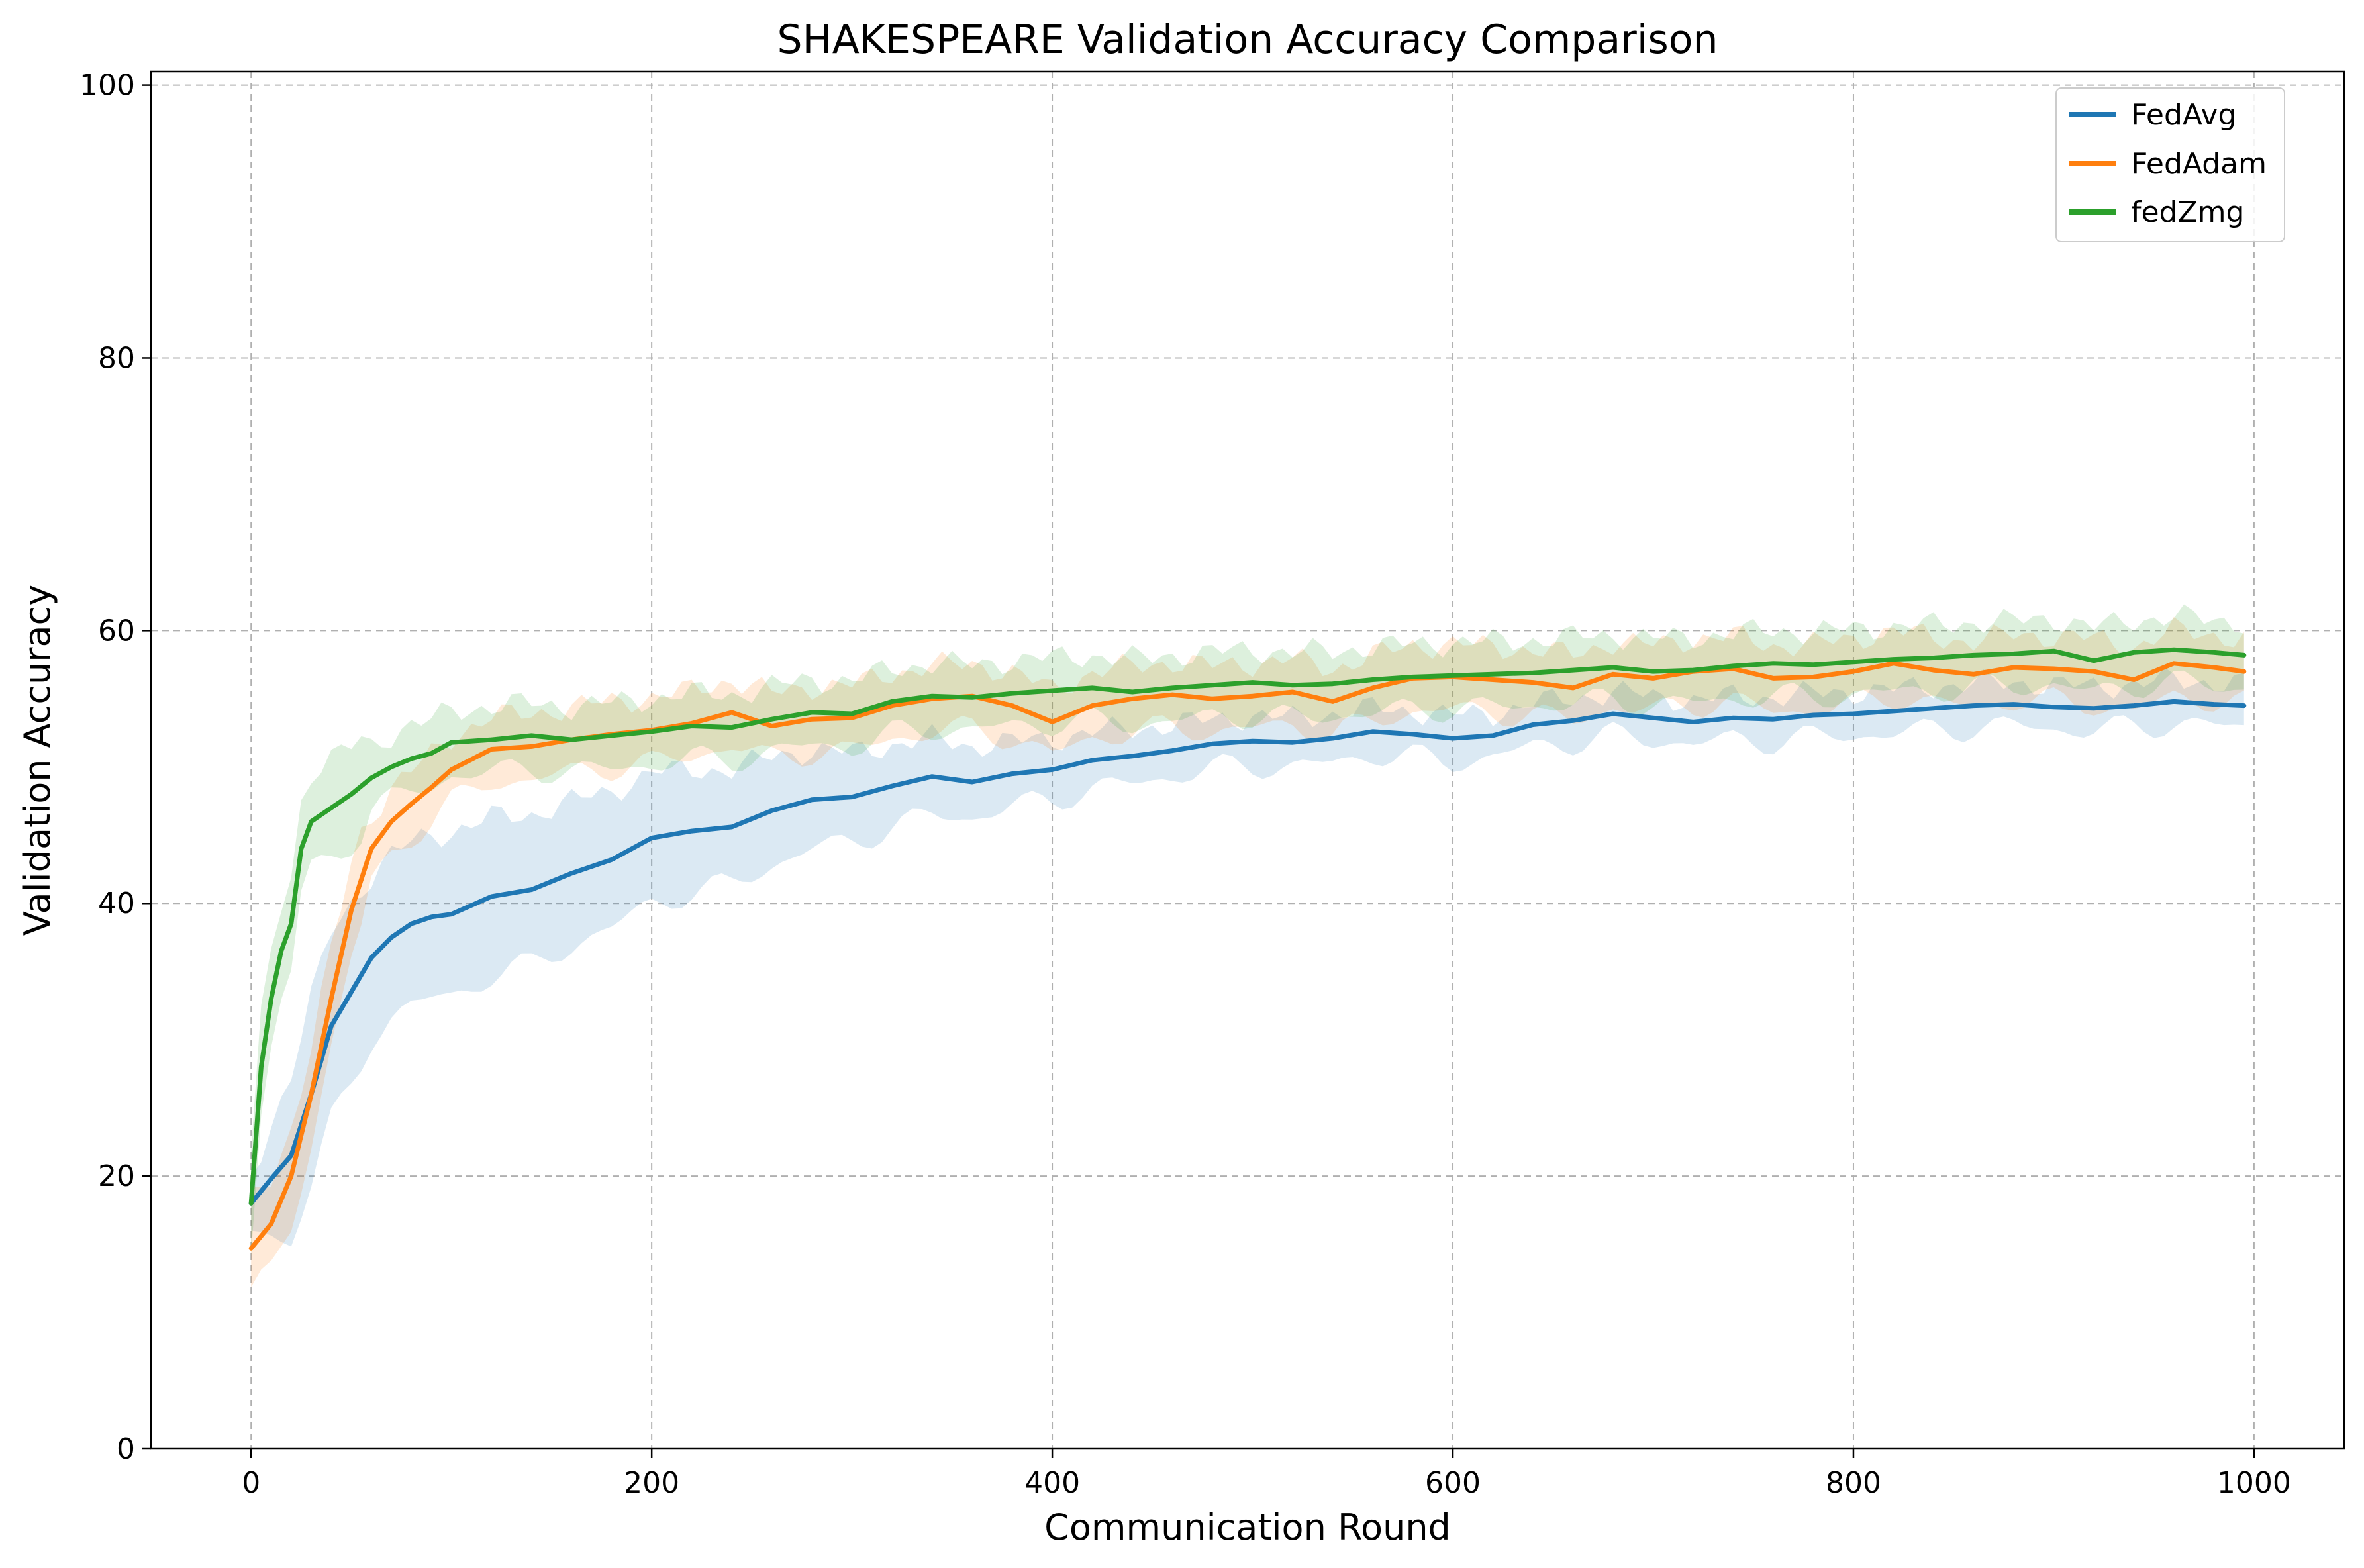 This screenshot has height=1568, width=2364. Describe the element at coordinates (126, 1449) in the screenshot. I see `y-tick-label: 0` at that location.